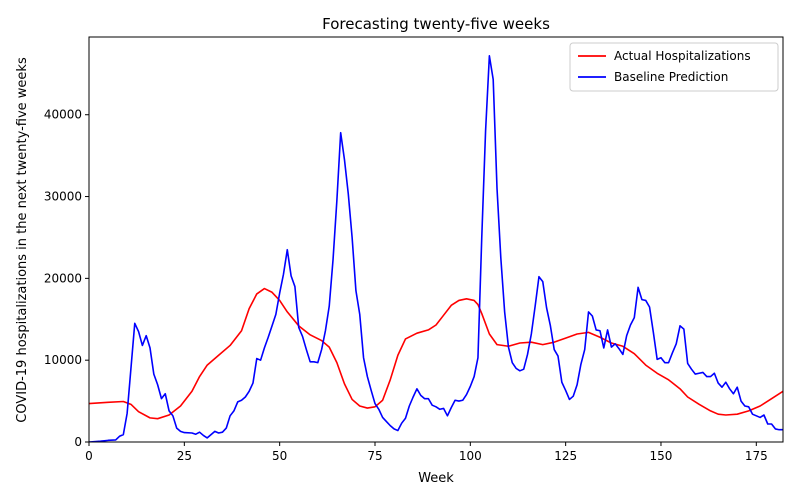 The image size is (800, 500). I want to click on x-tick-label: 25, so click(184, 456).